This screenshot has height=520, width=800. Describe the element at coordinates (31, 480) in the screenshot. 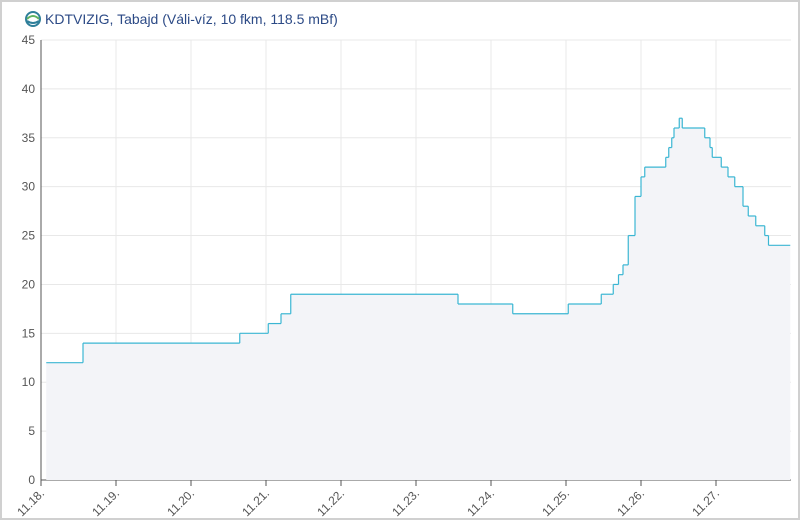

I see `y-tick-label: 0` at that location.